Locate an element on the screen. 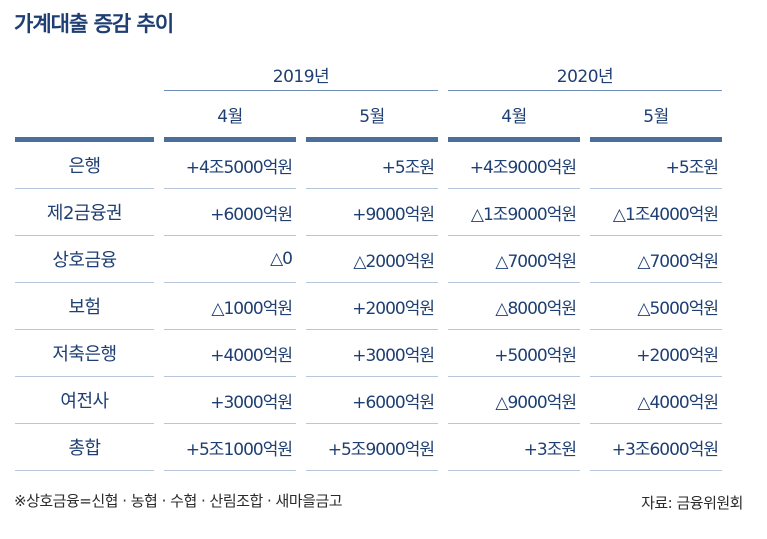 Image resolution: width=767 pixels, height=539 pixels. table-cell: △4000억원 is located at coordinates (656, 400).